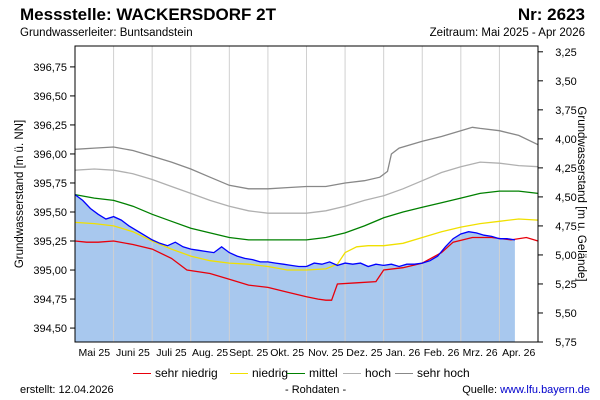 The width and height of the screenshot is (600, 400). Describe the element at coordinates (565, 285) in the screenshot. I see `y-right-tick-label: 5,25` at that location.